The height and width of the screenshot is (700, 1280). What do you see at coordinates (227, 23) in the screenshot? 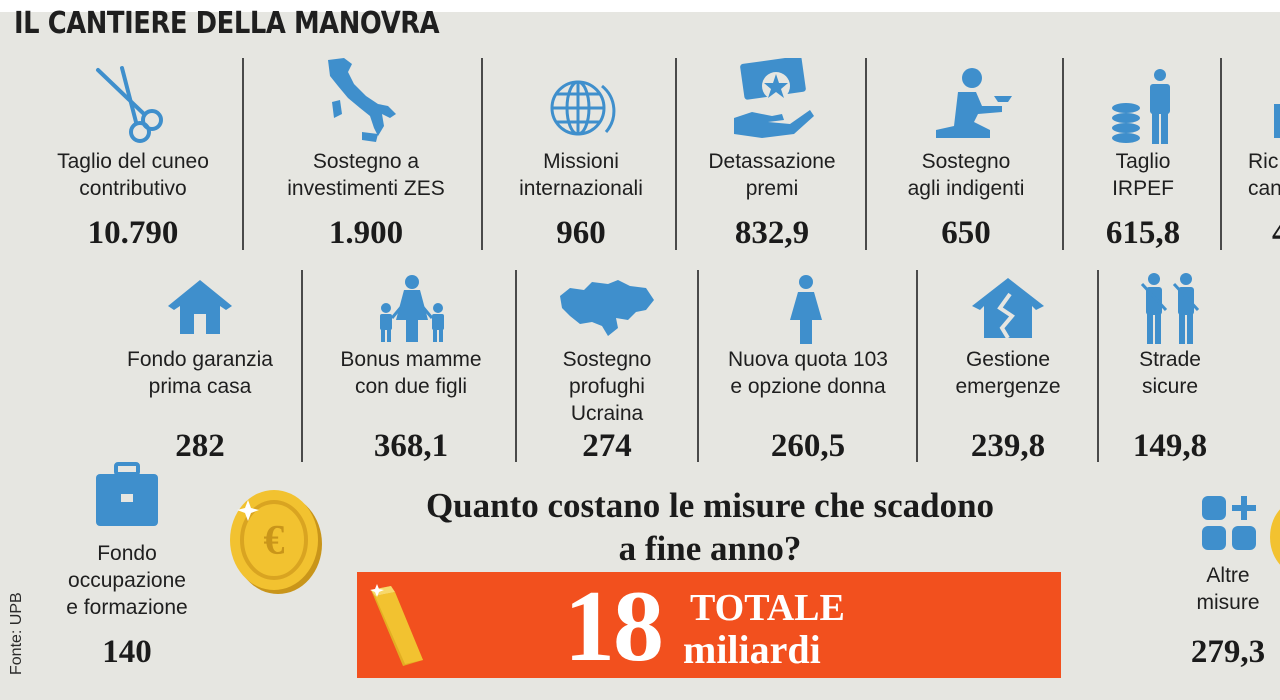
I see `page-title: IL CANTIERE DELLA MANOVRA` at bounding box center [227, 23].